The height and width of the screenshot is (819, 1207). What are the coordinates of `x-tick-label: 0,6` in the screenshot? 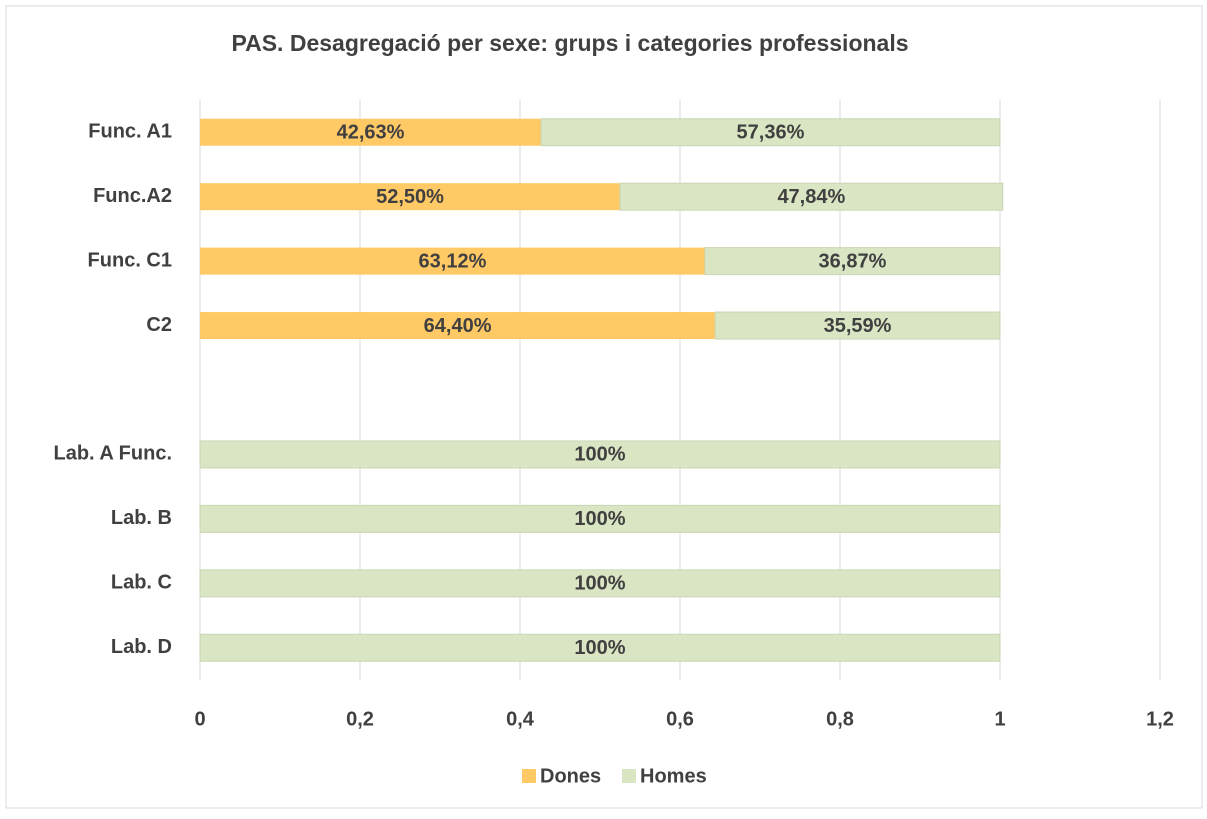 It's located at (680, 719).